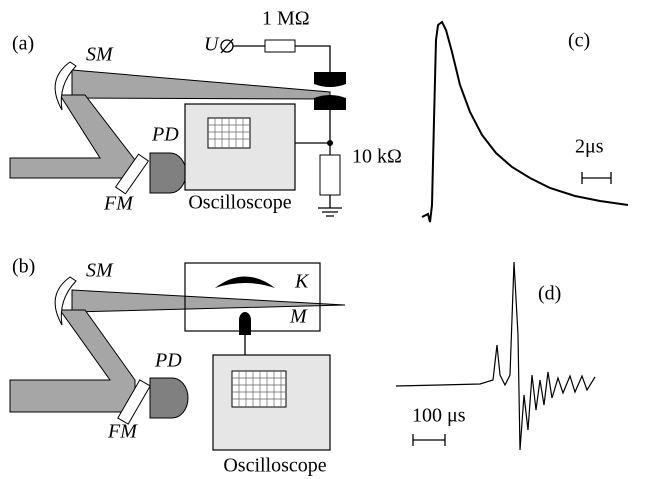  I want to click on screen, so click(259, 389).